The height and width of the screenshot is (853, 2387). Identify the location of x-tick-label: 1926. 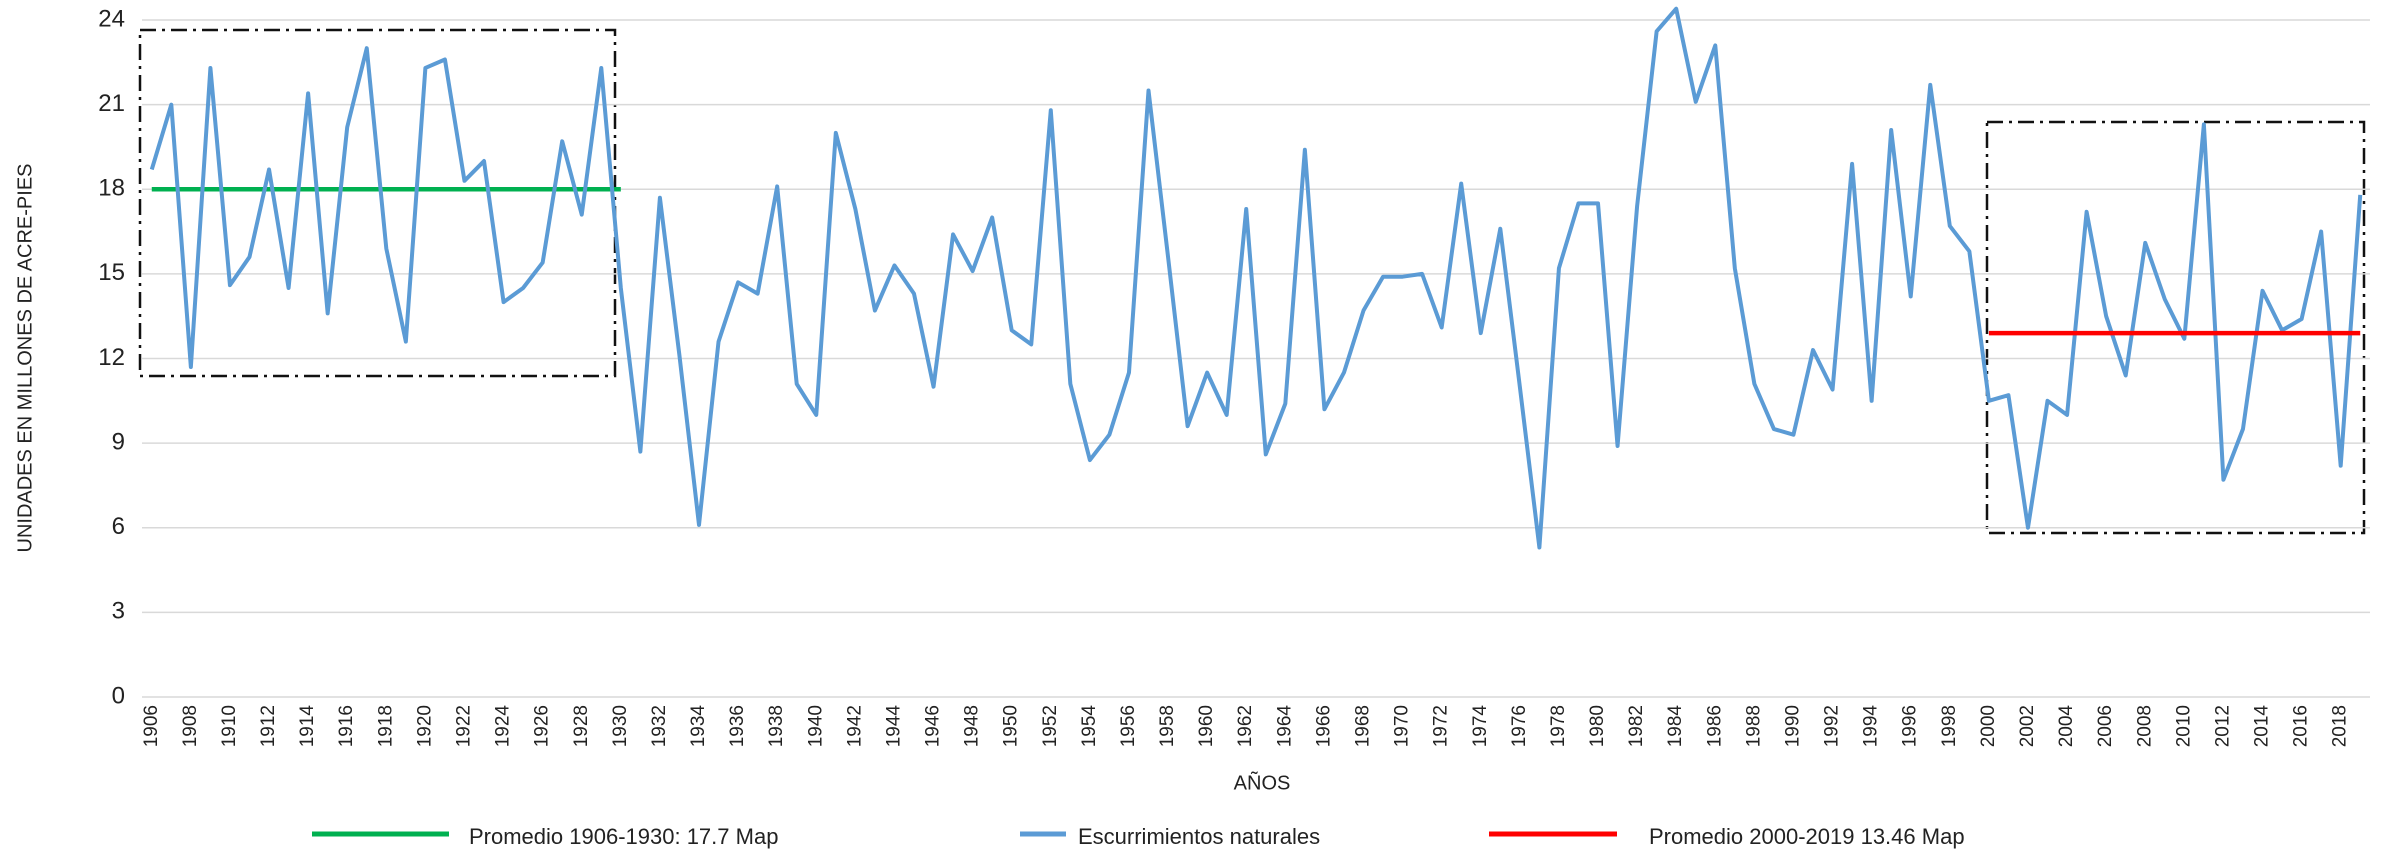
(542, 726).